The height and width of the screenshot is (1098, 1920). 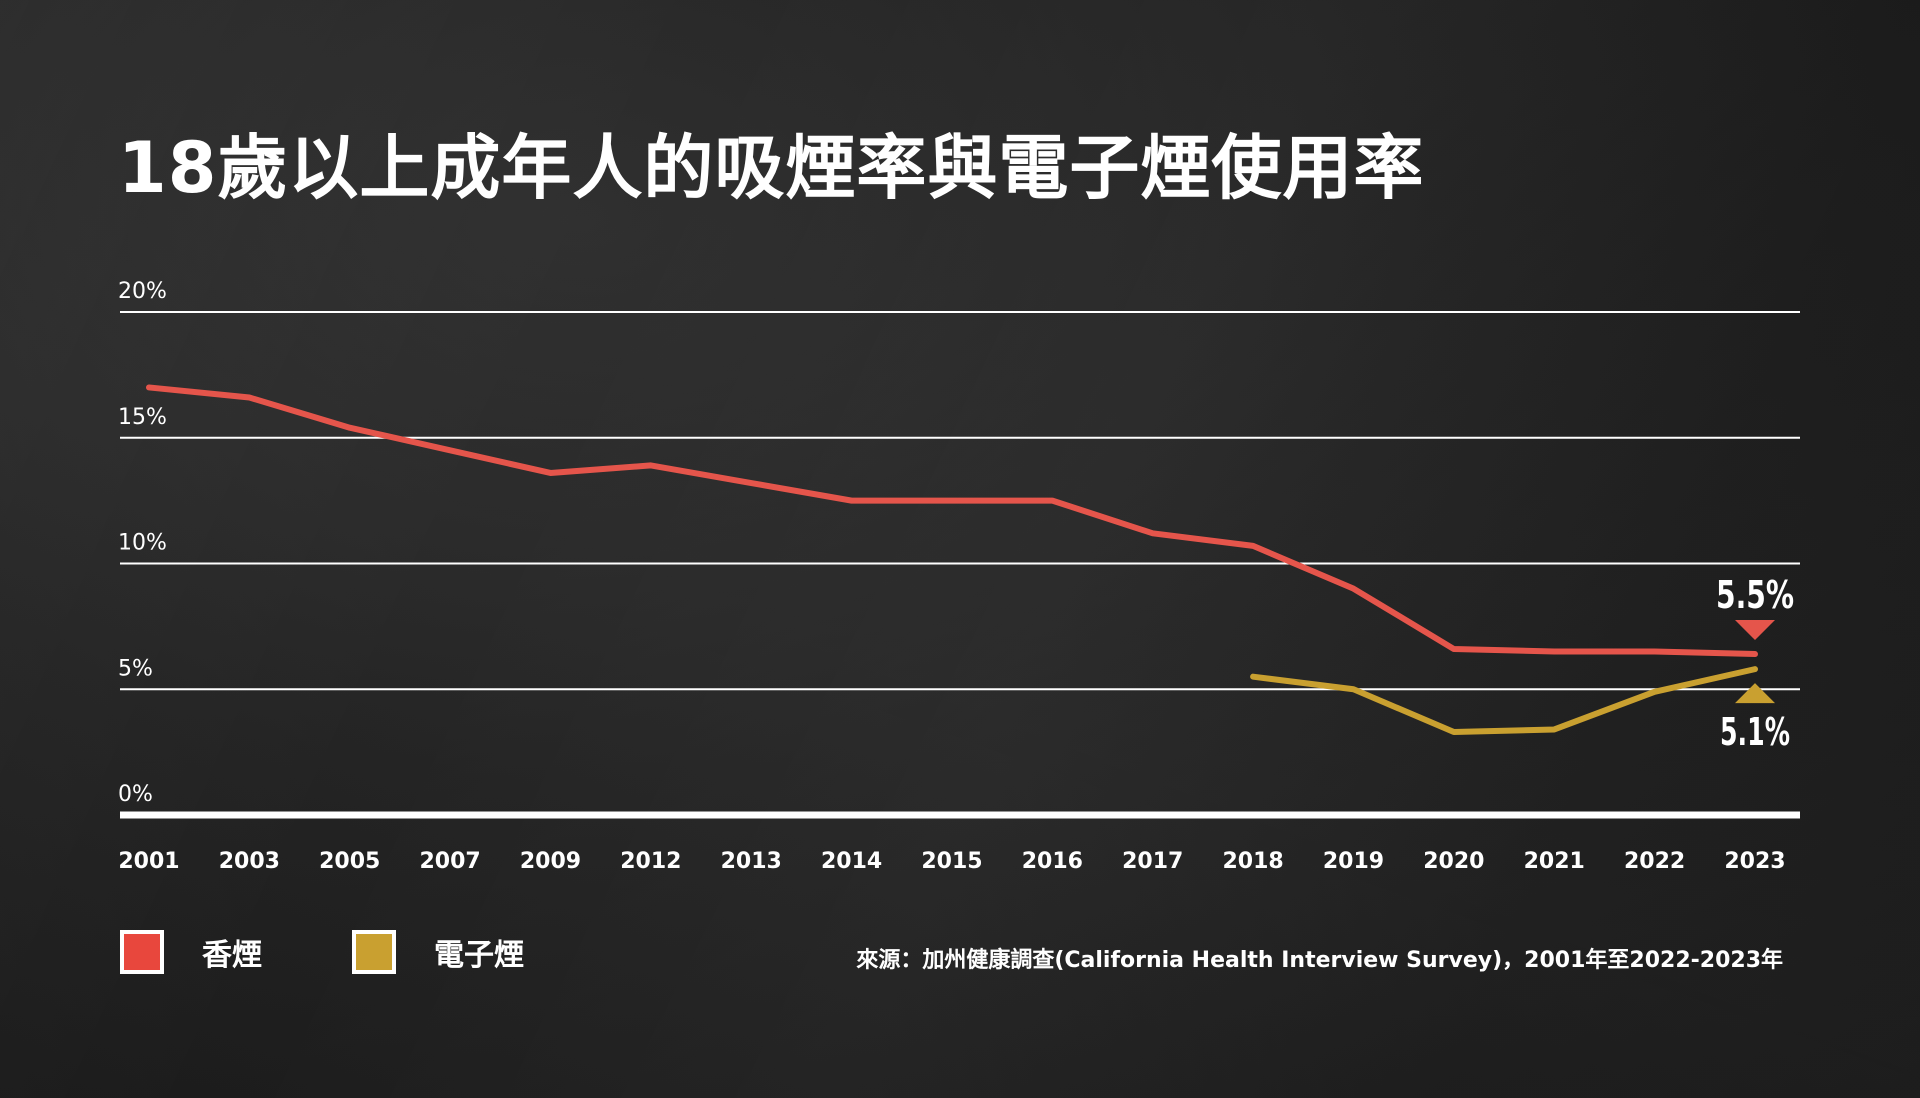 What do you see at coordinates (1554, 861) in the screenshot?
I see `x-tick-label: 2021` at bounding box center [1554, 861].